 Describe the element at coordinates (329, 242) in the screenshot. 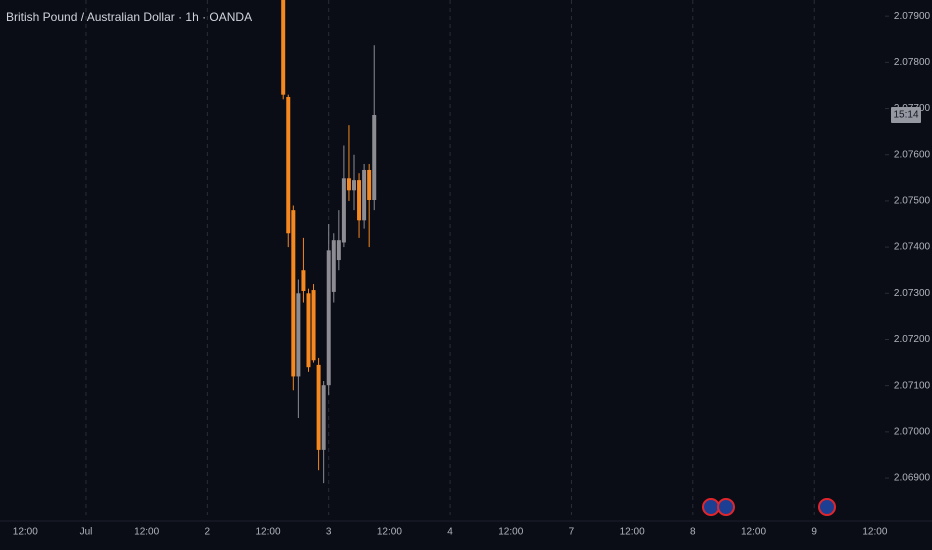

I see `candle-layer` at that location.